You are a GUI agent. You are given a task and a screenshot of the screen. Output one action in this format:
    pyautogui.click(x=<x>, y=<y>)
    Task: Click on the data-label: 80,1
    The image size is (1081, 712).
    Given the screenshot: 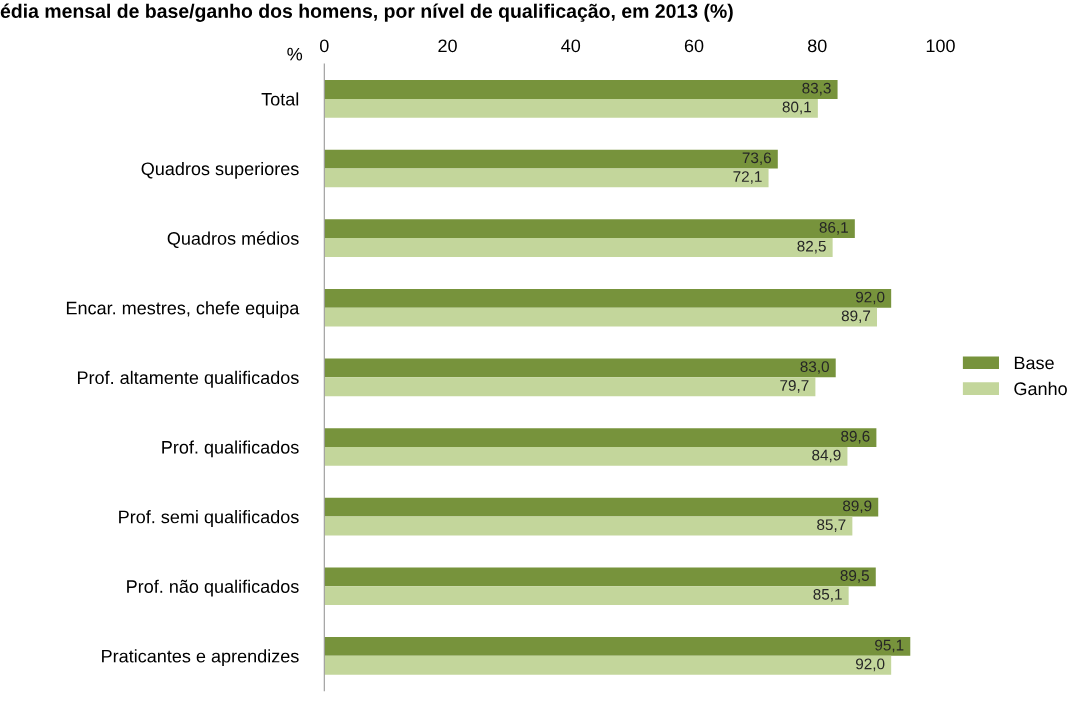 What is the action you would take?
    pyautogui.click(x=796, y=108)
    